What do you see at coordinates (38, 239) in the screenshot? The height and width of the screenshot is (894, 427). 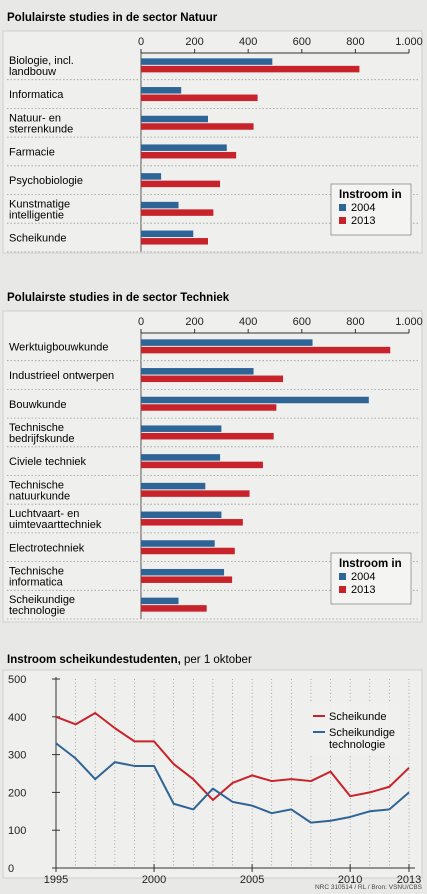 I see `category-label: Scheikunde` at bounding box center [38, 239].